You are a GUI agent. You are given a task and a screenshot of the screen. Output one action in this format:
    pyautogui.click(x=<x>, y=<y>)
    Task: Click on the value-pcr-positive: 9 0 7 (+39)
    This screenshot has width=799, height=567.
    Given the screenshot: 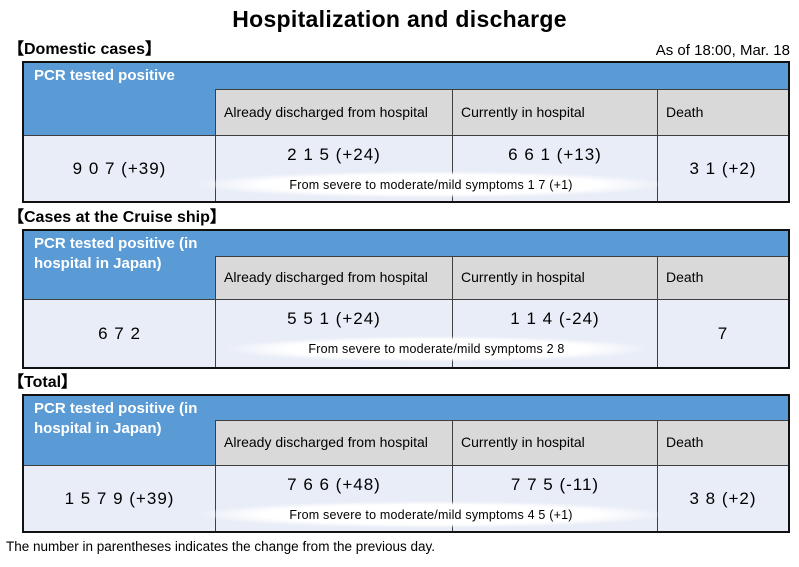 What is the action you would take?
    pyautogui.click(x=119, y=168)
    